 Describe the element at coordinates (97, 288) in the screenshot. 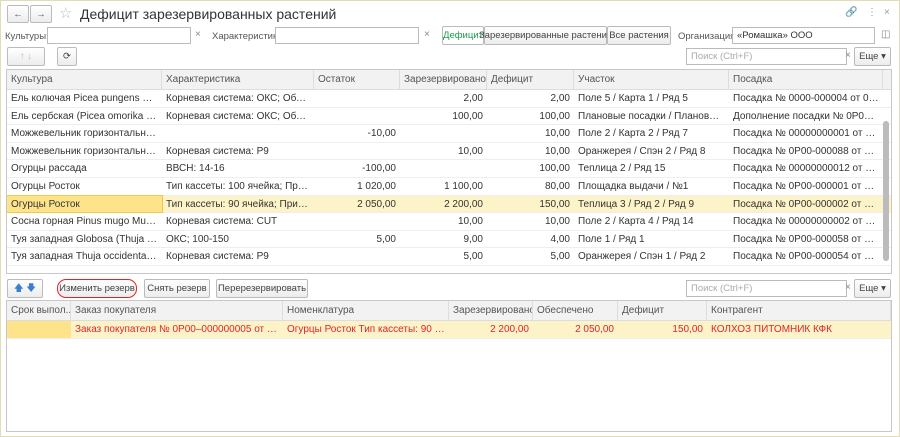

I see `change-reserve-button: Изменить резерв` at that location.